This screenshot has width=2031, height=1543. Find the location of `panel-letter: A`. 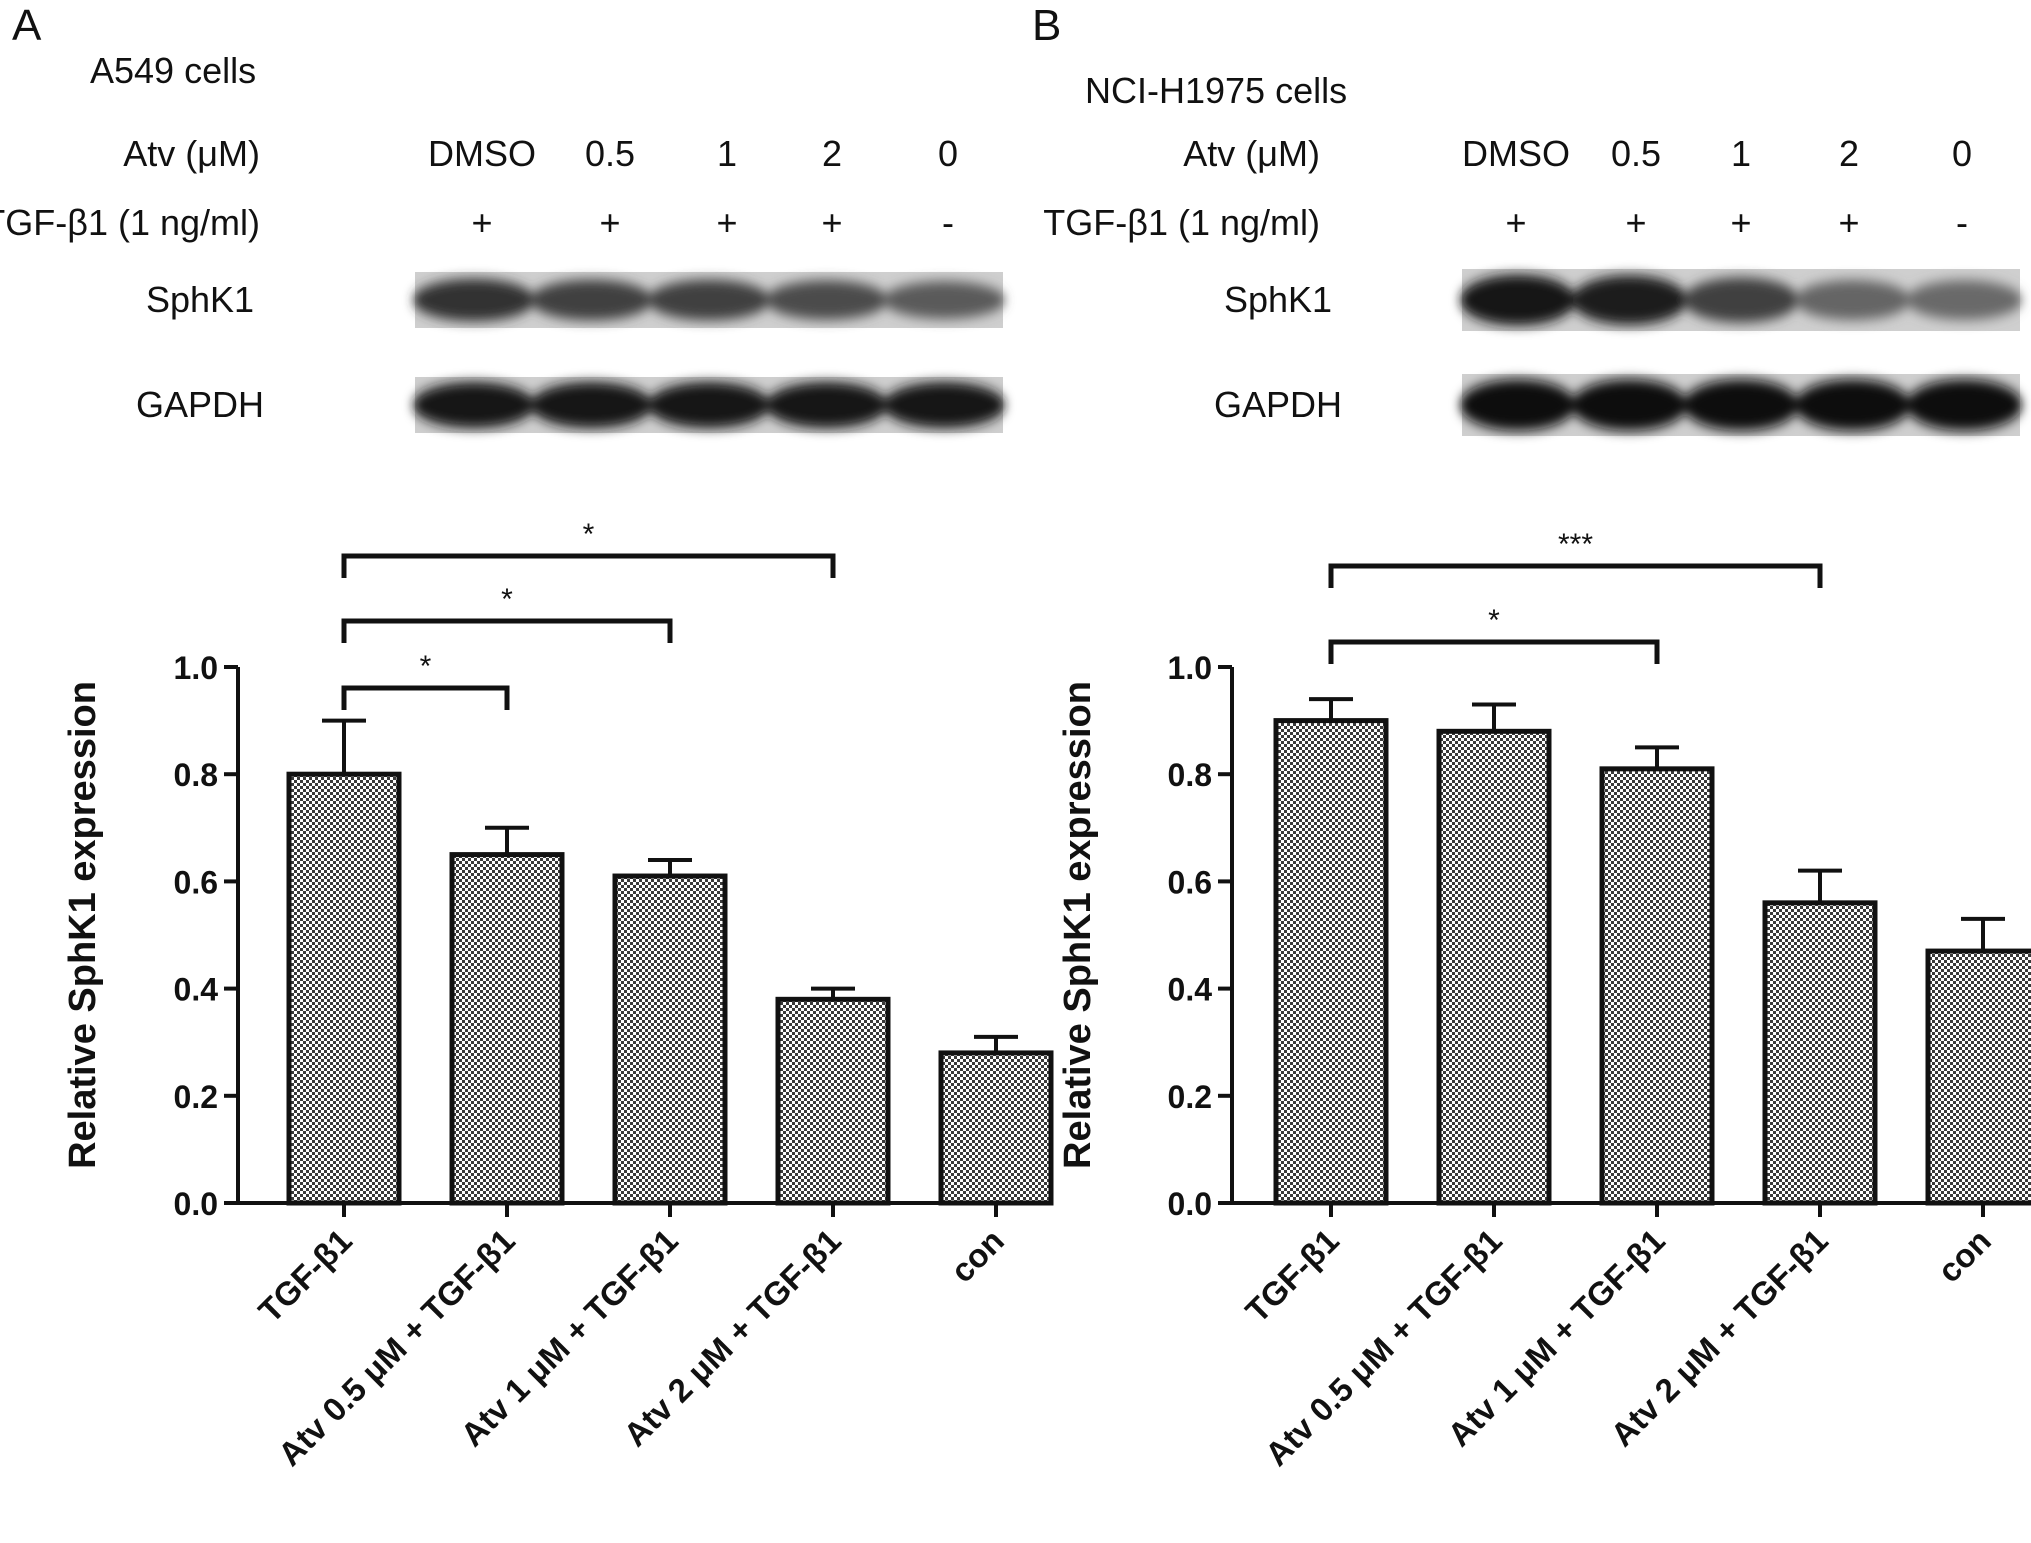

panel-letter: A is located at coordinates (27, 25).